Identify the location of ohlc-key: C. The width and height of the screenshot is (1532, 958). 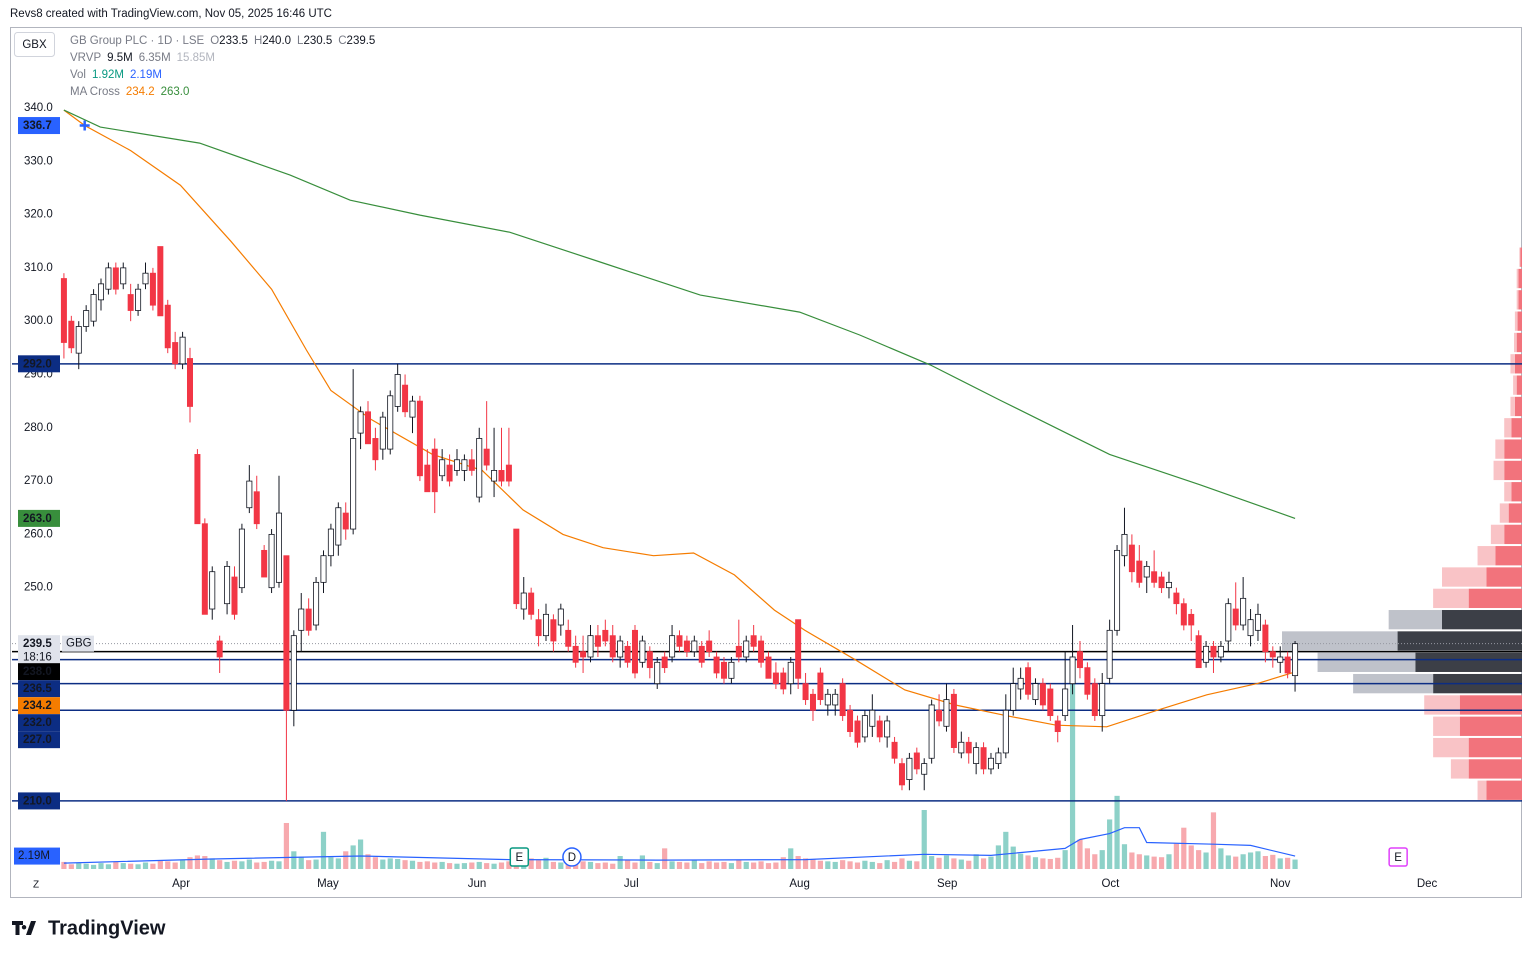
(342, 41).